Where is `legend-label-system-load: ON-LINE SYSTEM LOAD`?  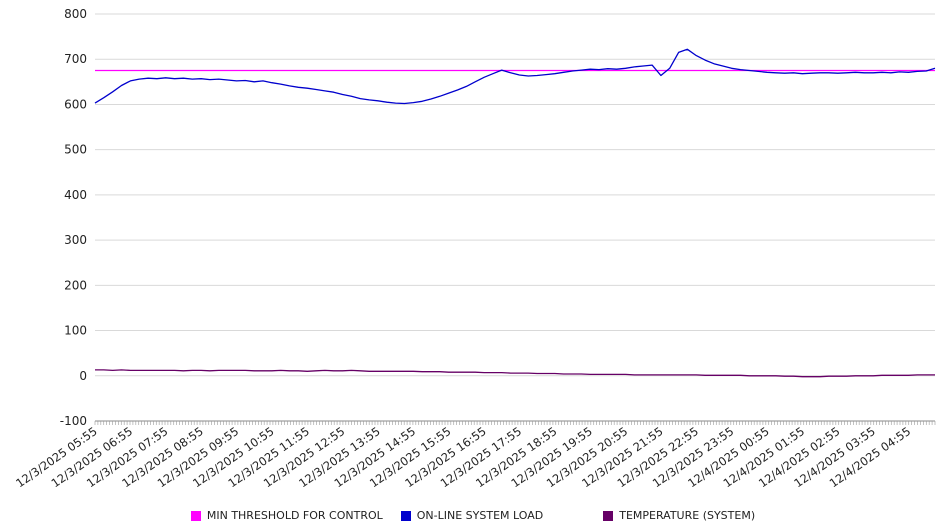 legend-label-system-load: ON-LINE SYSTEM LOAD is located at coordinates (480, 515).